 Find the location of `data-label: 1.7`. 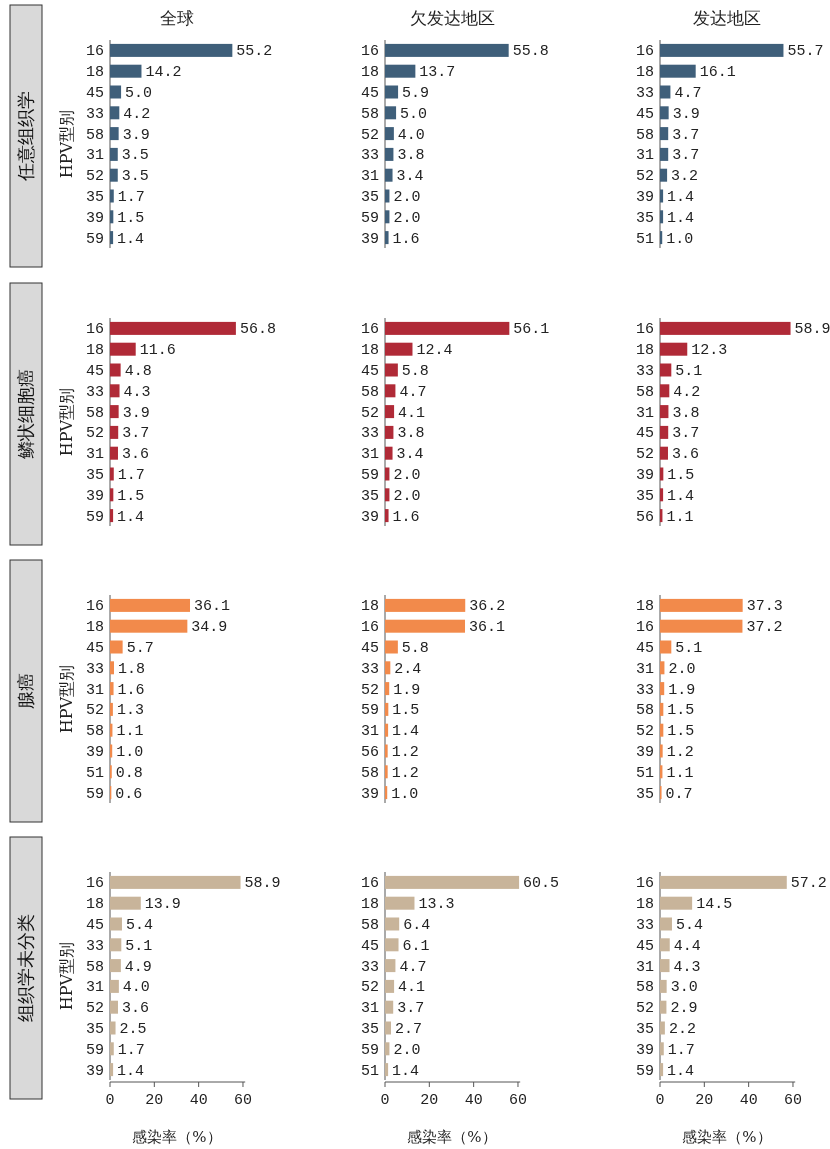

data-label: 1.7 is located at coordinates (131, 475).